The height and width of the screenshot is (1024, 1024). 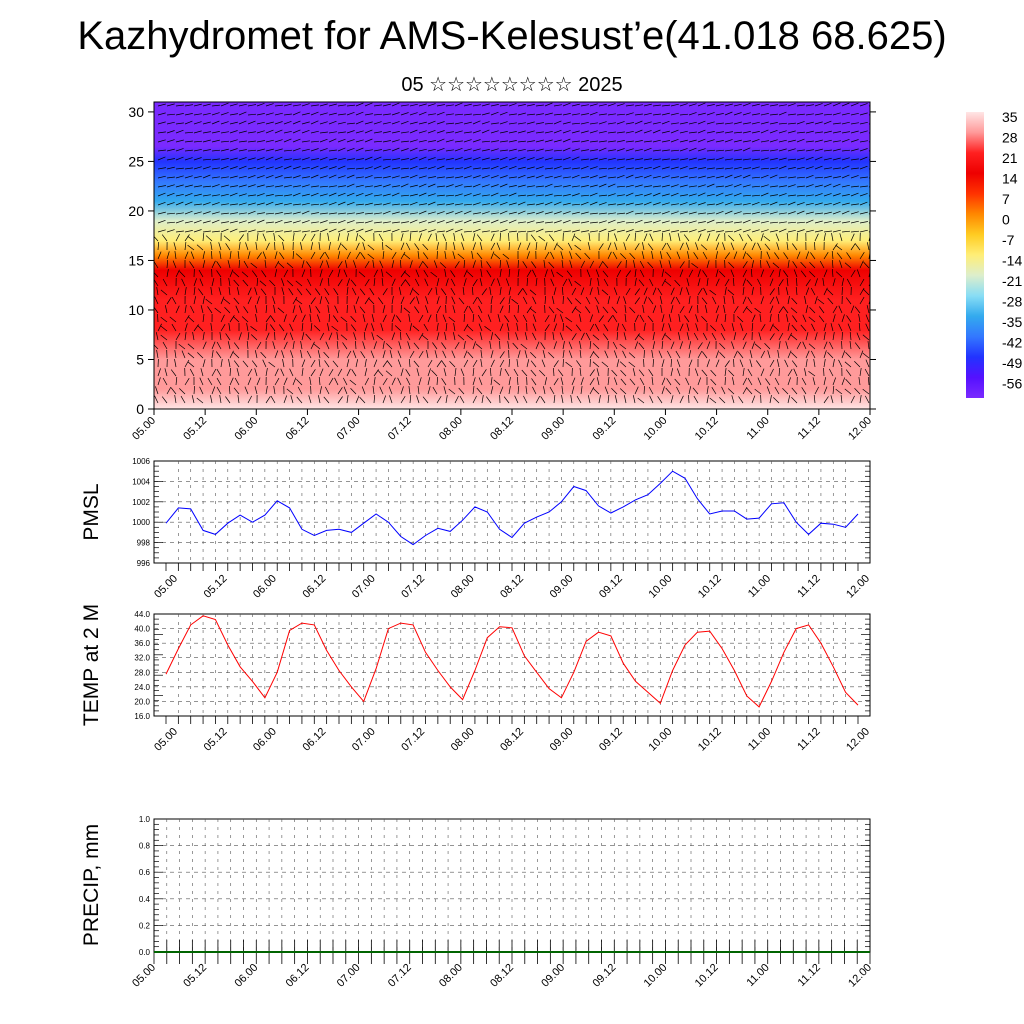 I want to click on colorbar-label: -56, so click(x=1012, y=384).